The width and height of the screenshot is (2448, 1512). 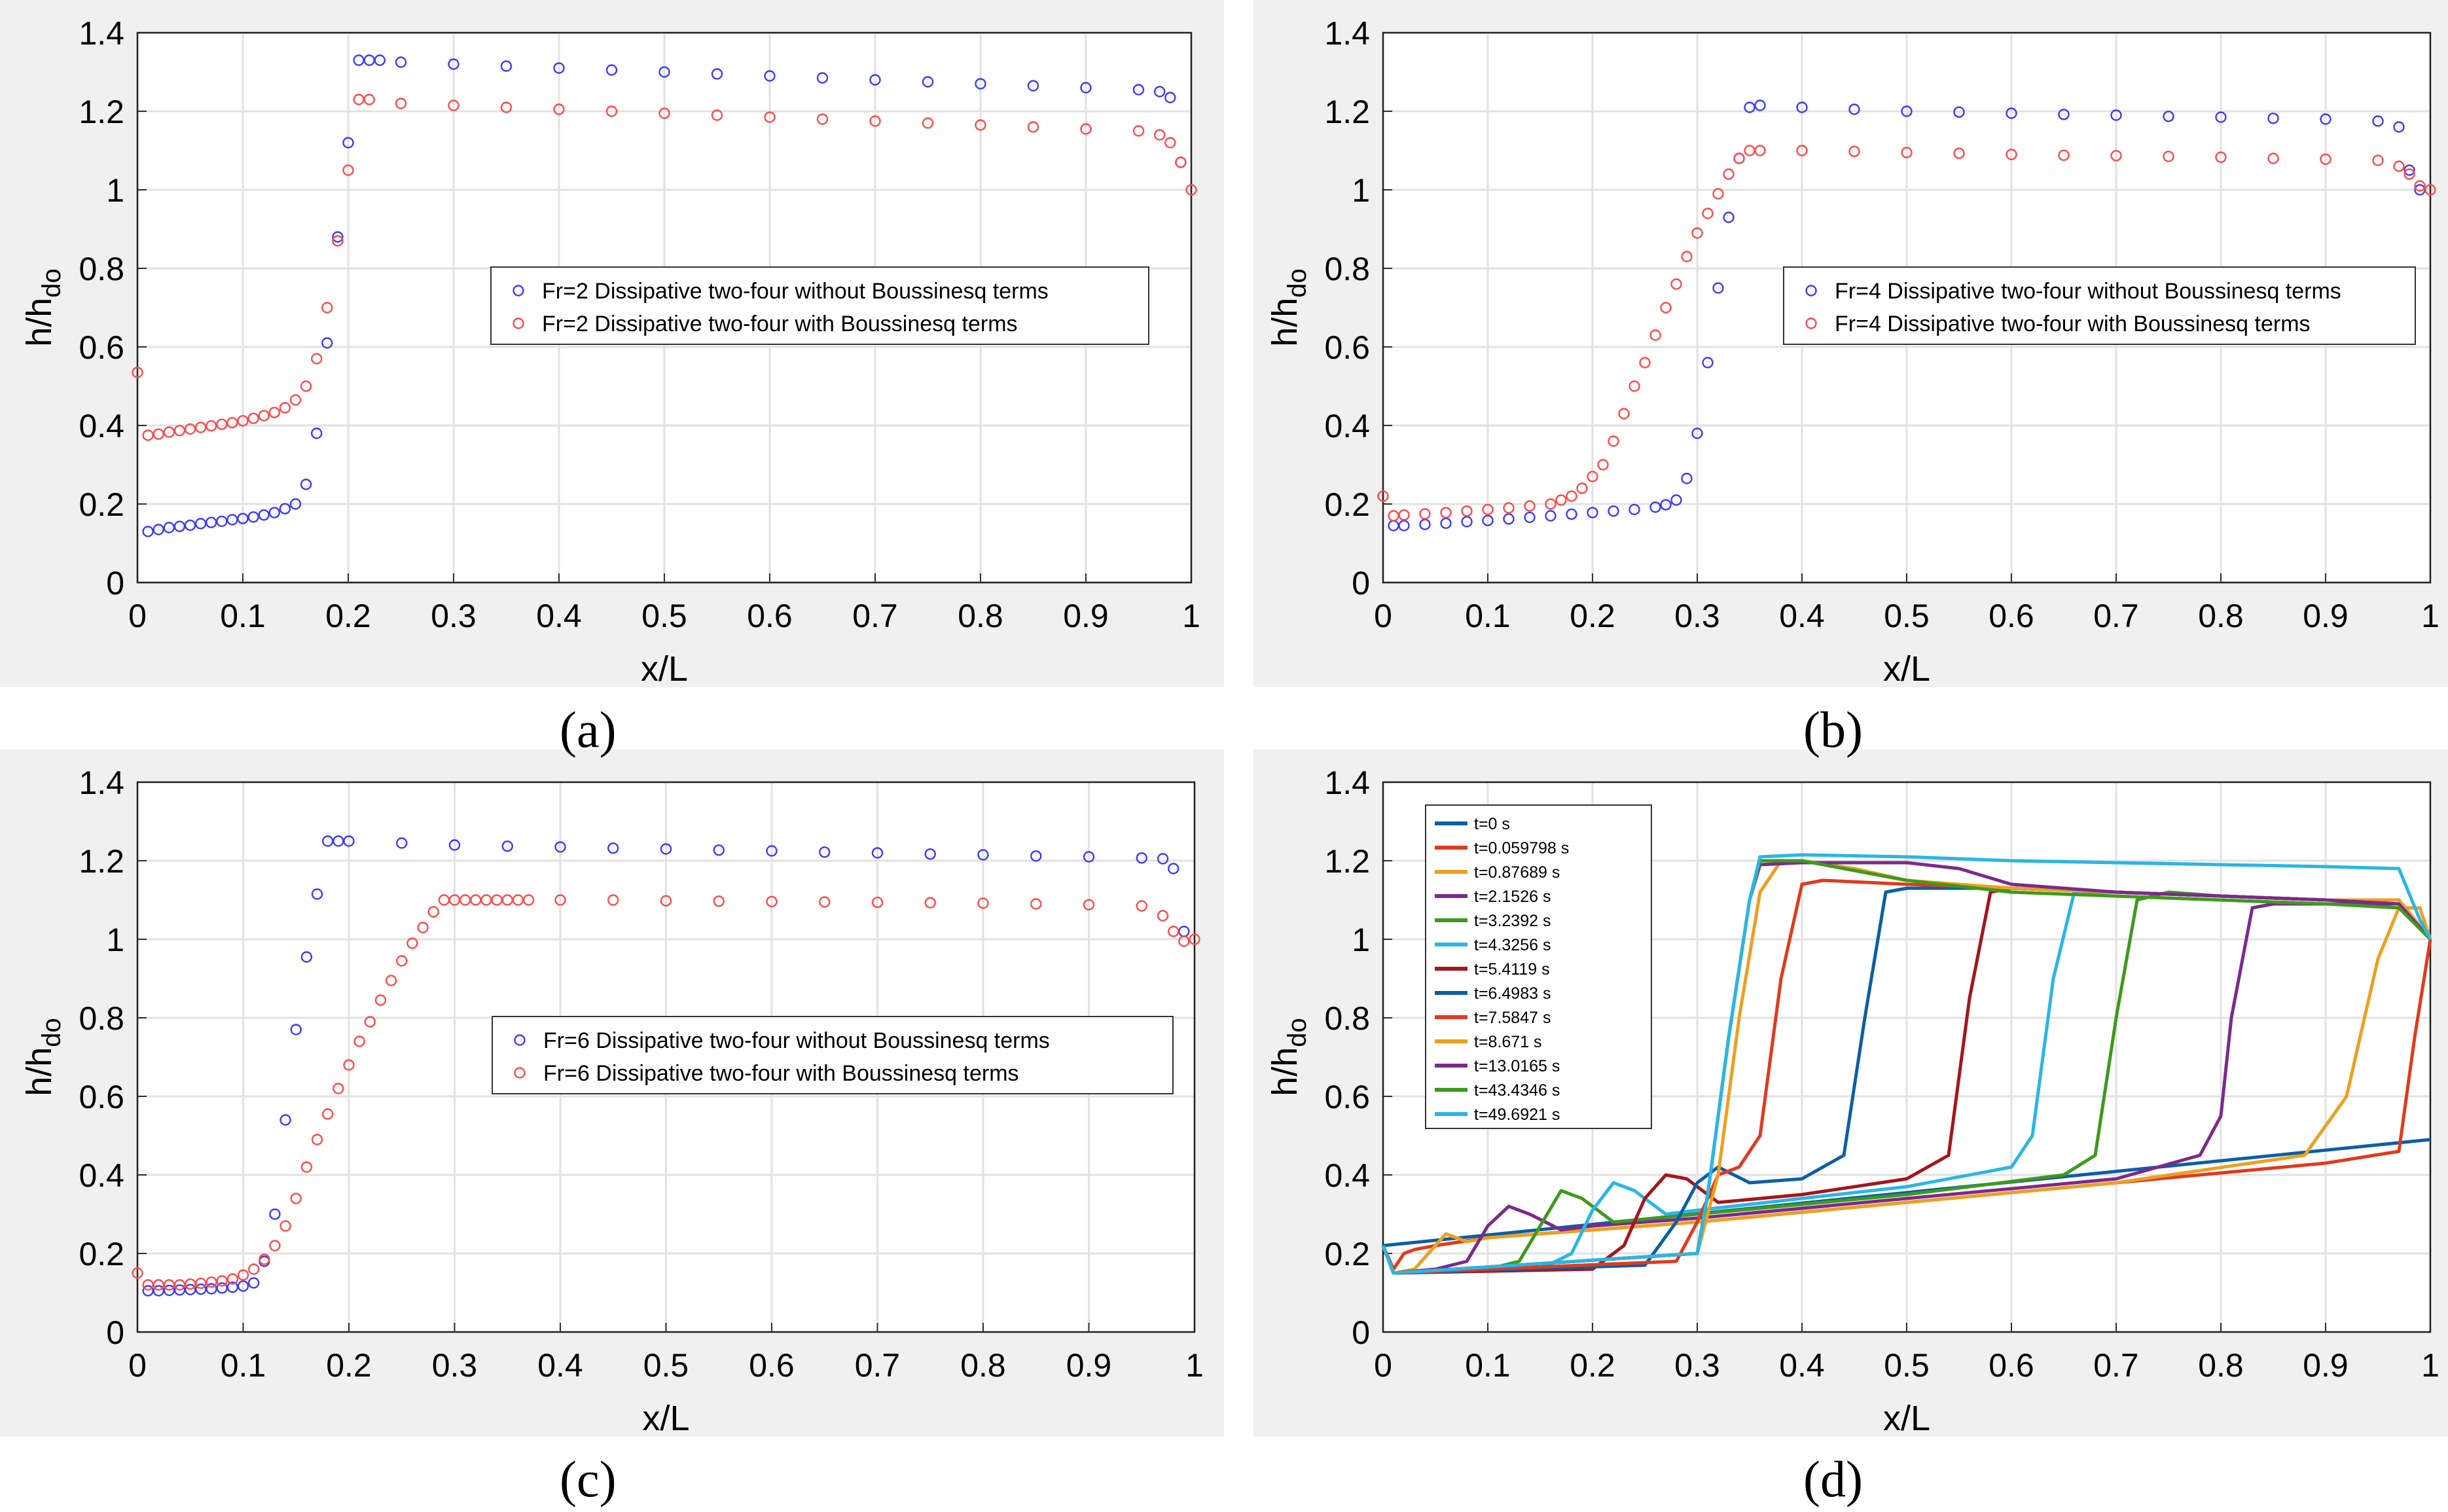 I want to click on legend-label: t=0 s, so click(x=1492, y=824).